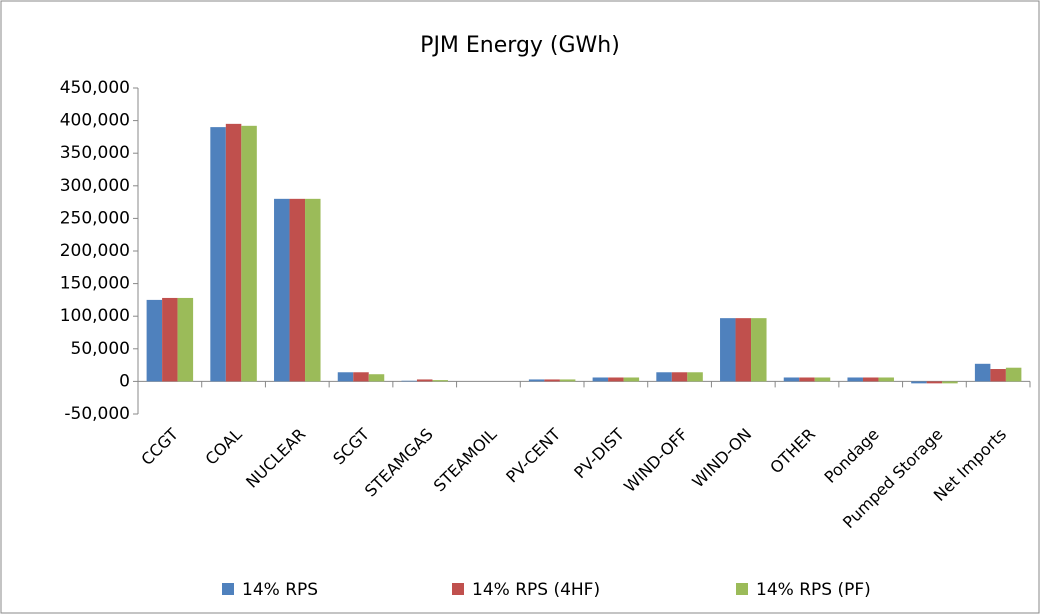 Image resolution: width=1043 pixels, height=615 pixels. I want to click on y-tick-label: -50,000, so click(97, 414).